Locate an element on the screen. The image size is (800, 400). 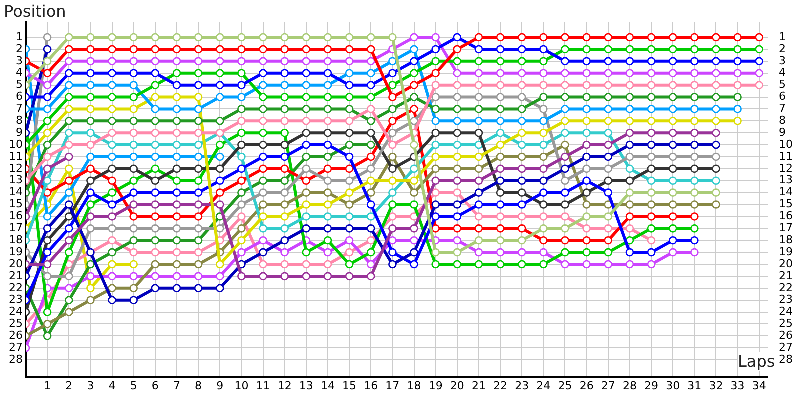
y2-tick-label: 15 is located at coordinates (786, 204).